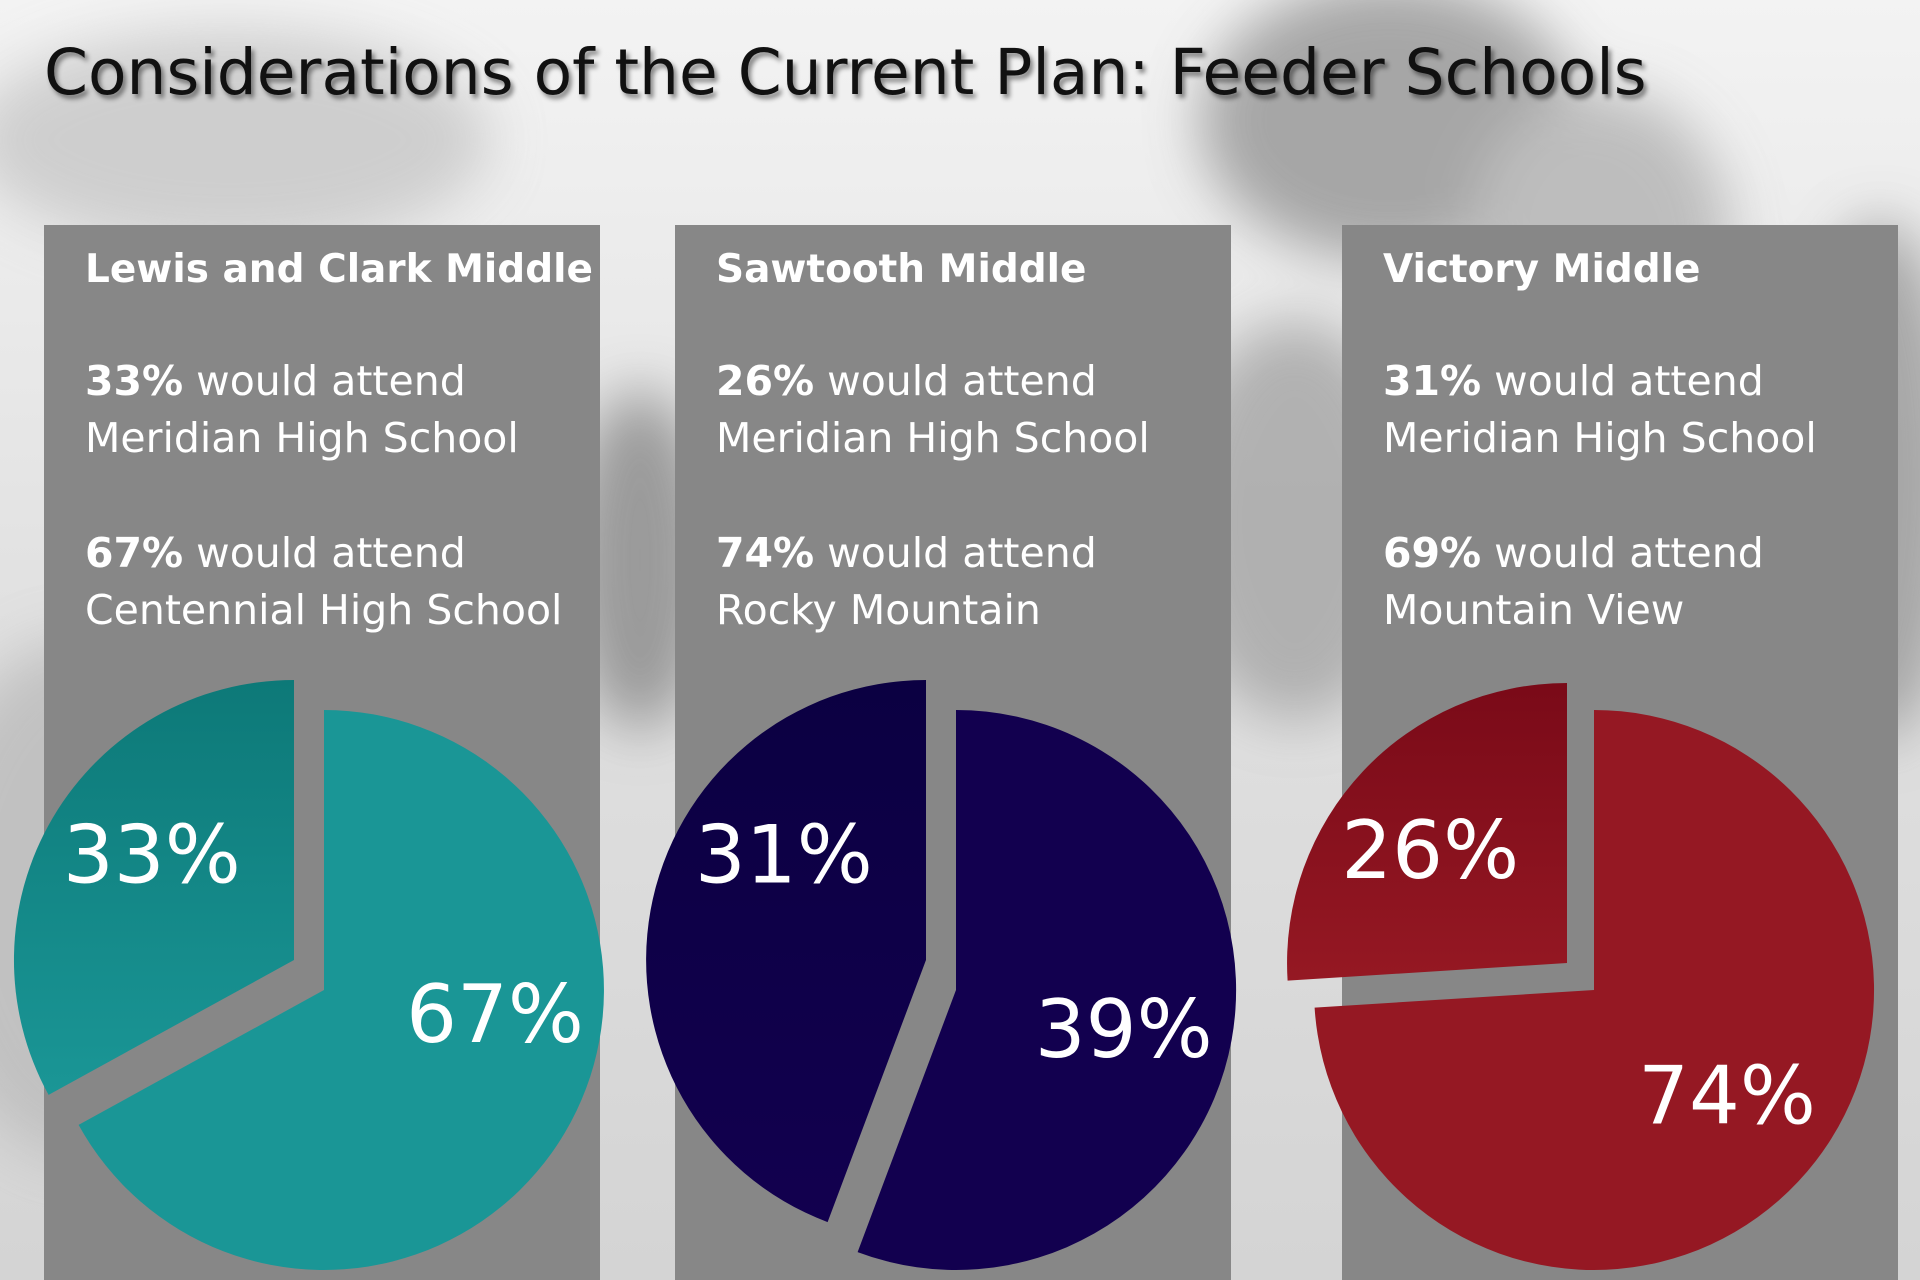 The image size is (1920, 1280). What do you see at coordinates (1727, 1096) in the screenshot?
I see `pie-data-label: 74%` at bounding box center [1727, 1096].